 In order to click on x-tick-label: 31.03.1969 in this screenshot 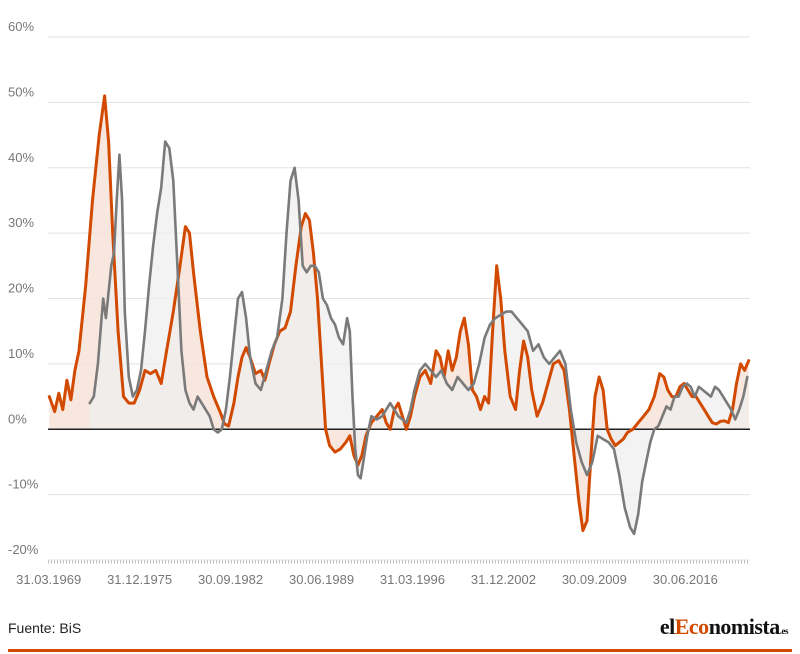, I will do `click(48, 579)`.